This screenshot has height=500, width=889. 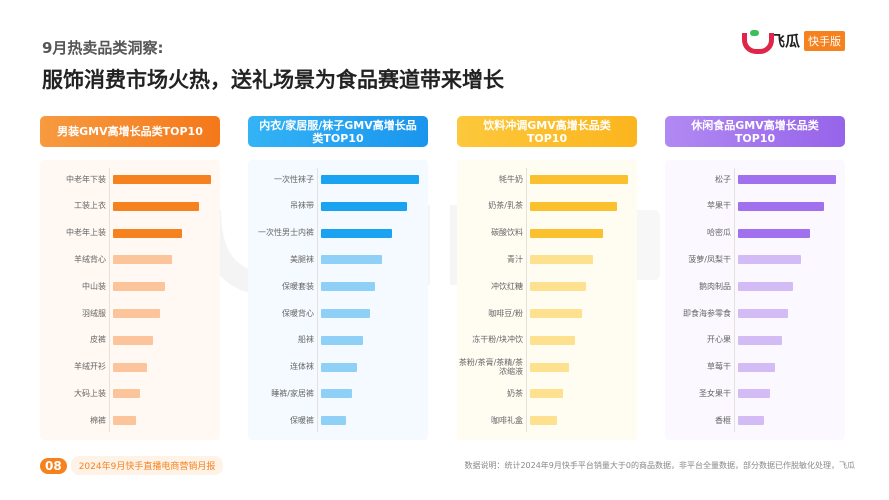 What do you see at coordinates (130, 300) in the screenshot?
I see `chart-plot: 中老年下装 工装上衣 中老年上装 羊绒背心 中山装 羽绒服 皮裤 羊绒开衫 大码上装 棉裤` at bounding box center [130, 300].